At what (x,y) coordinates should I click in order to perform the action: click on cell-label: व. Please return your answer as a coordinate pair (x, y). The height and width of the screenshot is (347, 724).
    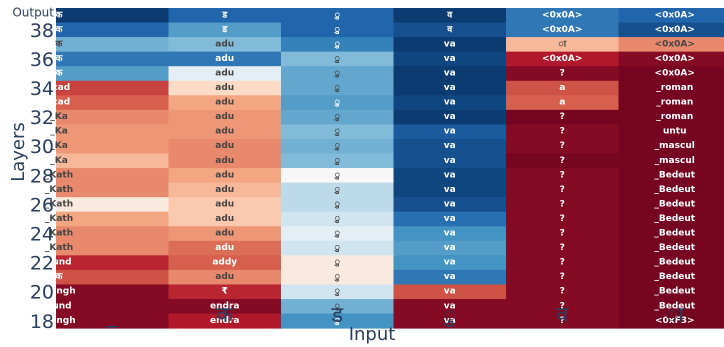
    Looking at the image, I should click on (449, 30).